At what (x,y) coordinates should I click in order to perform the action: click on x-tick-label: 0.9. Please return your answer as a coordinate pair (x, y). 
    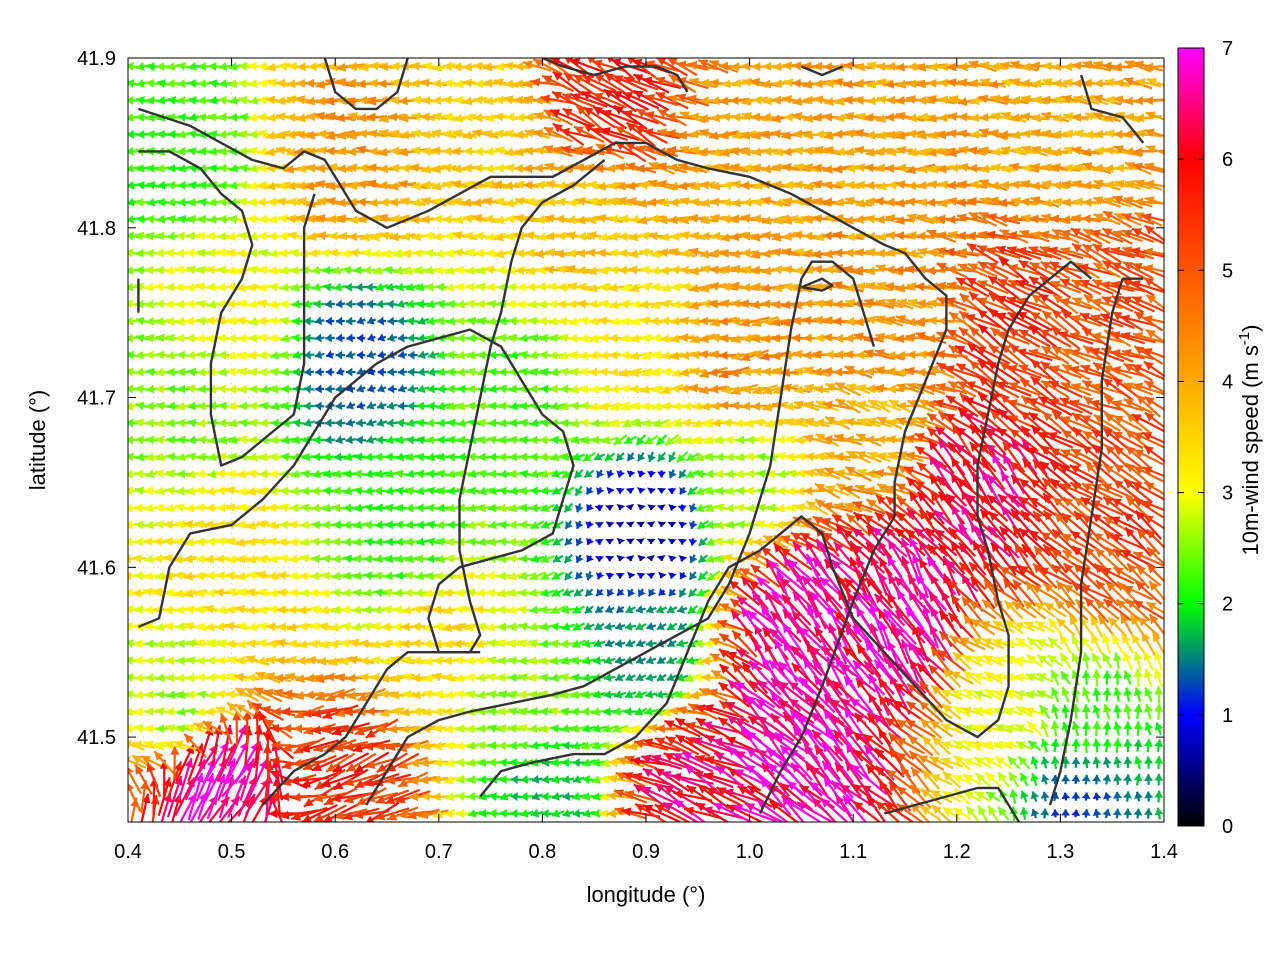
    Looking at the image, I should click on (646, 852).